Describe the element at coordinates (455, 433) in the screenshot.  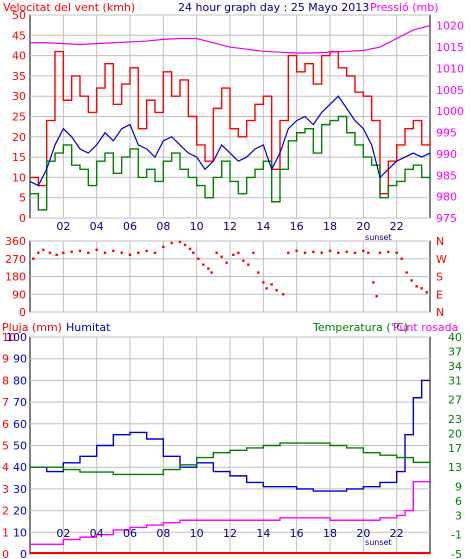
I see `temperature-tick-label: 20` at that location.